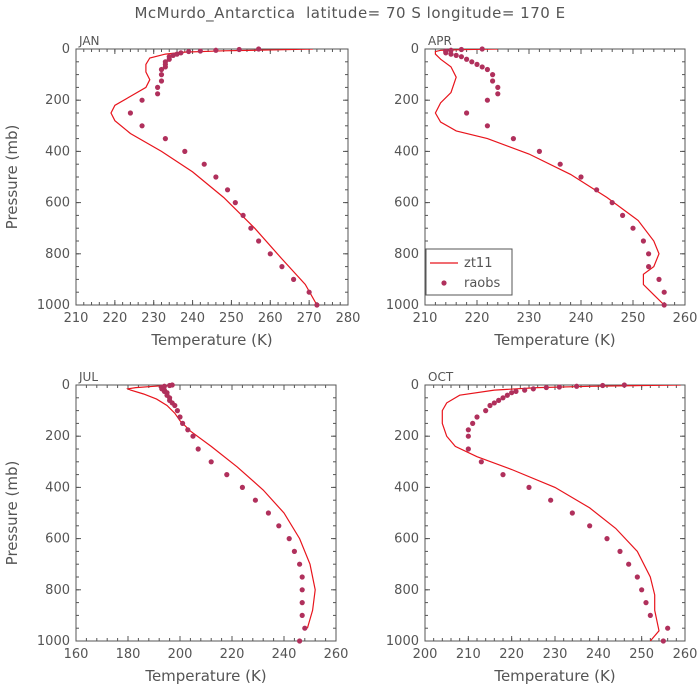 The width and height of the screenshot is (700, 700). I want to click on panel-label: APR, so click(440, 41).